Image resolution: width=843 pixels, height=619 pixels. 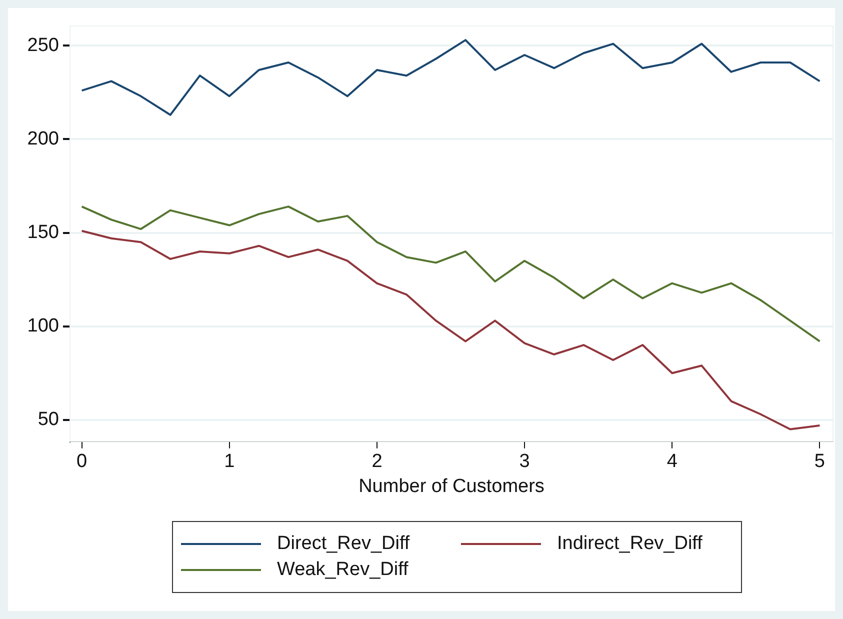 What do you see at coordinates (451, 486) in the screenshot?
I see `x-axis-title: Number of Customers` at bounding box center [451, 486].